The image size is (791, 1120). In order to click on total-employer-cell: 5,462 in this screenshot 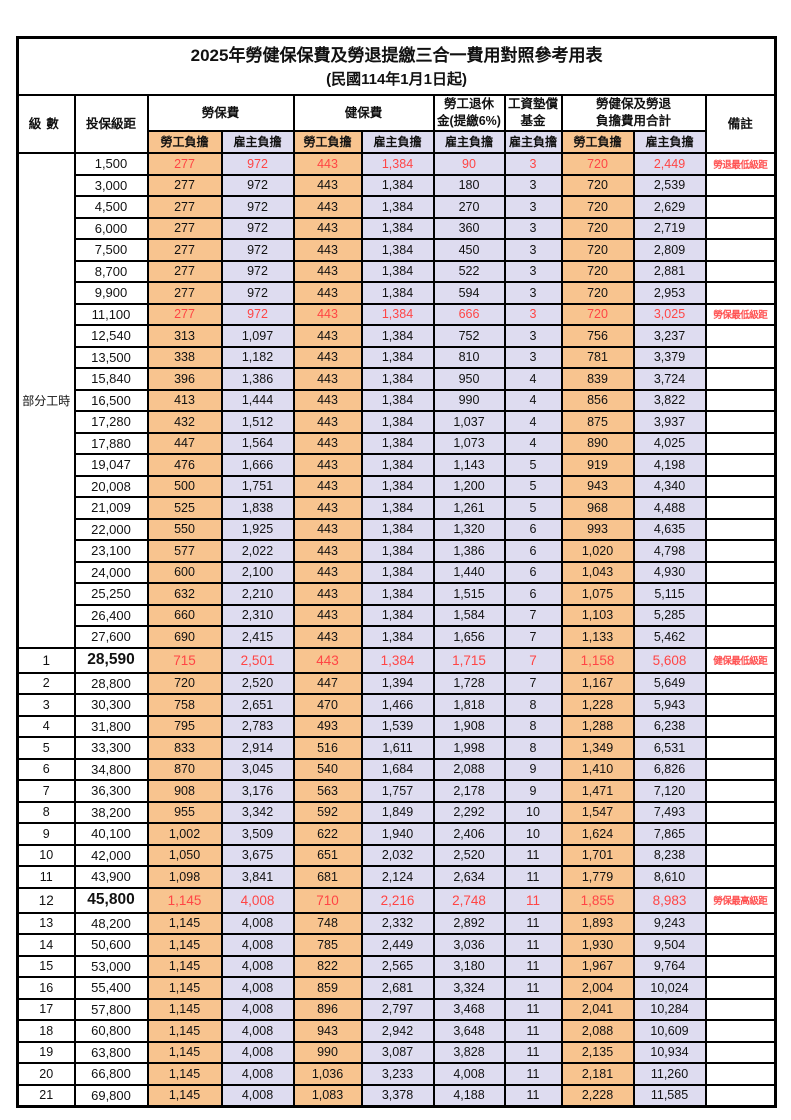, I will do `click(669, 637)`.